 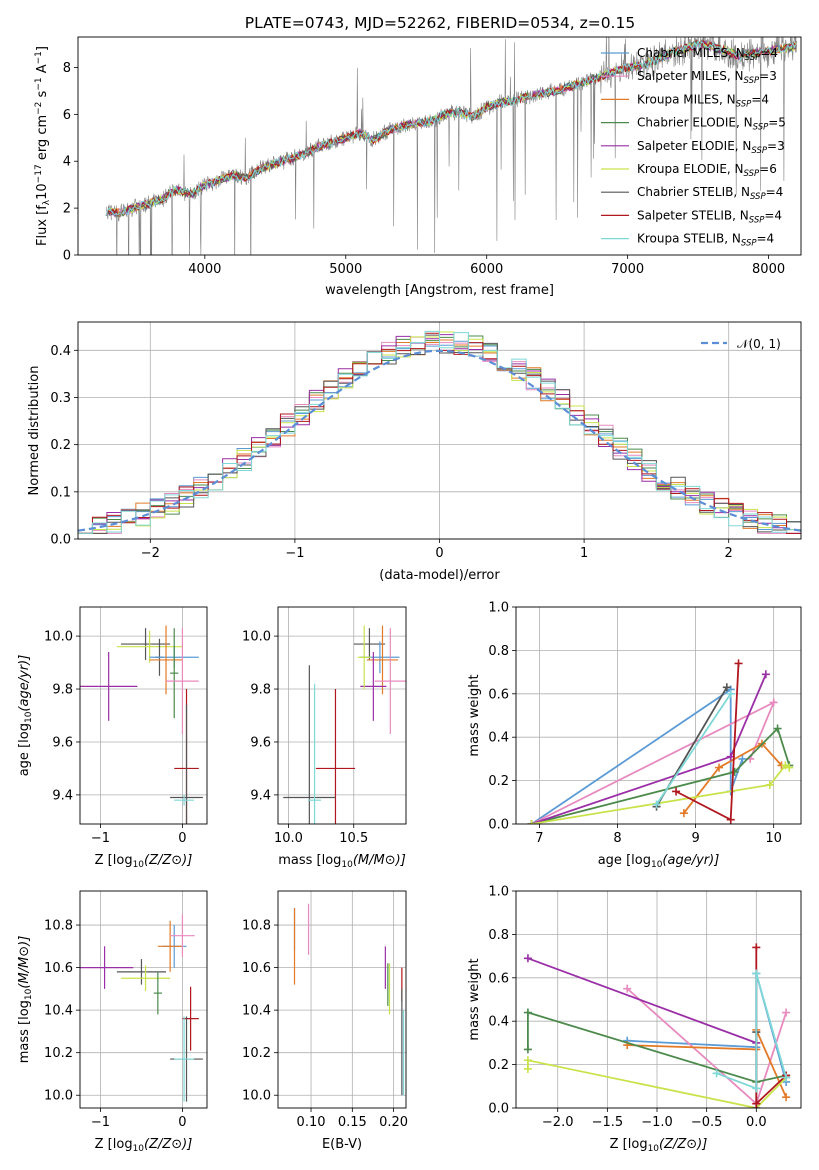 What do you see at coordinates (756, 1122) in the screenshot?
I see `x-tick-label: 0.0` at bounding box center [756, 1122].